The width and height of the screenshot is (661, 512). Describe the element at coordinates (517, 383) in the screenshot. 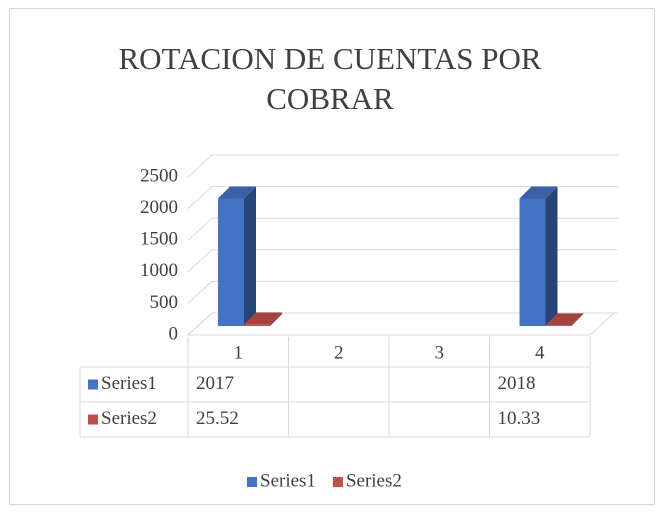

I see `table-value: 2018` at that location.